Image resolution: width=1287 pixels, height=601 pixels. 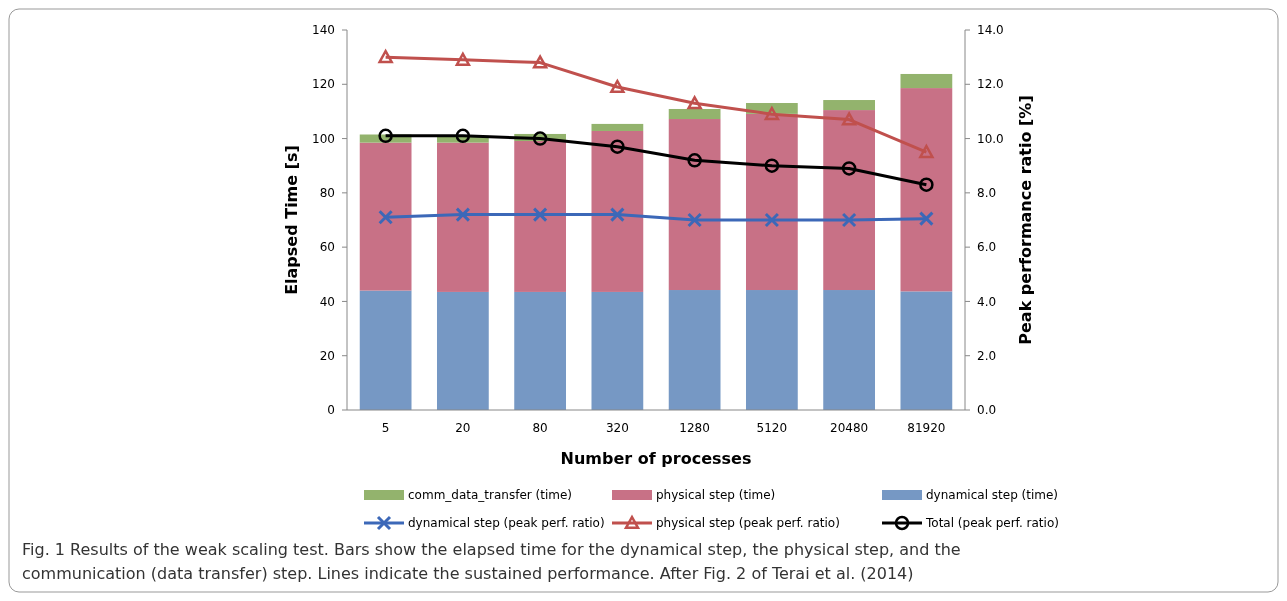 I want to click on caption: Fig. 1 Results of the weak scaling test. Bars show the elapsed time for the dynamical step, the physical step, and the communication (data transfer) step. Lines indicate the sustained performance. After Fig. 2 of Terai et al. (2014), so click(x=492, y=562).